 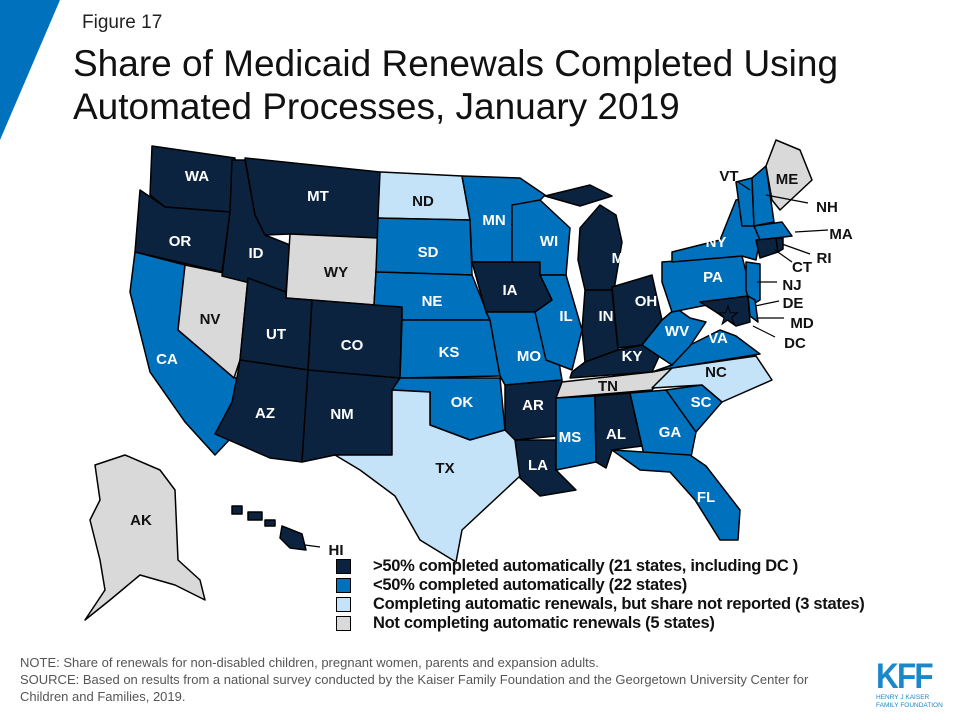 What do you see at coordinates (538, 465) in the screenshot?
I see `state-label-la: LA` at bounding box center [538, 465].